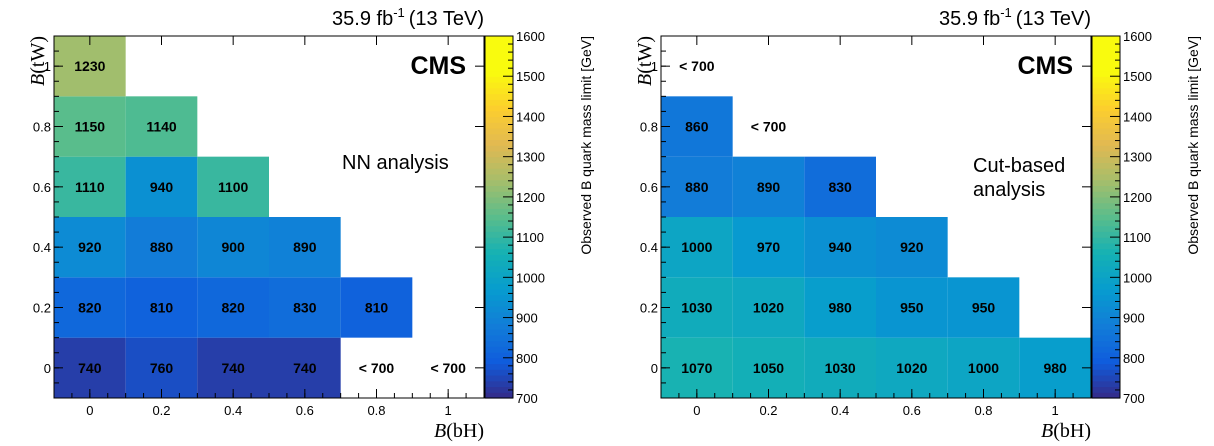  What do you see at coordinates (983, 410) in the screenshot?
I see `x-tick-label: 0.8` at bounding box center [983, 410].